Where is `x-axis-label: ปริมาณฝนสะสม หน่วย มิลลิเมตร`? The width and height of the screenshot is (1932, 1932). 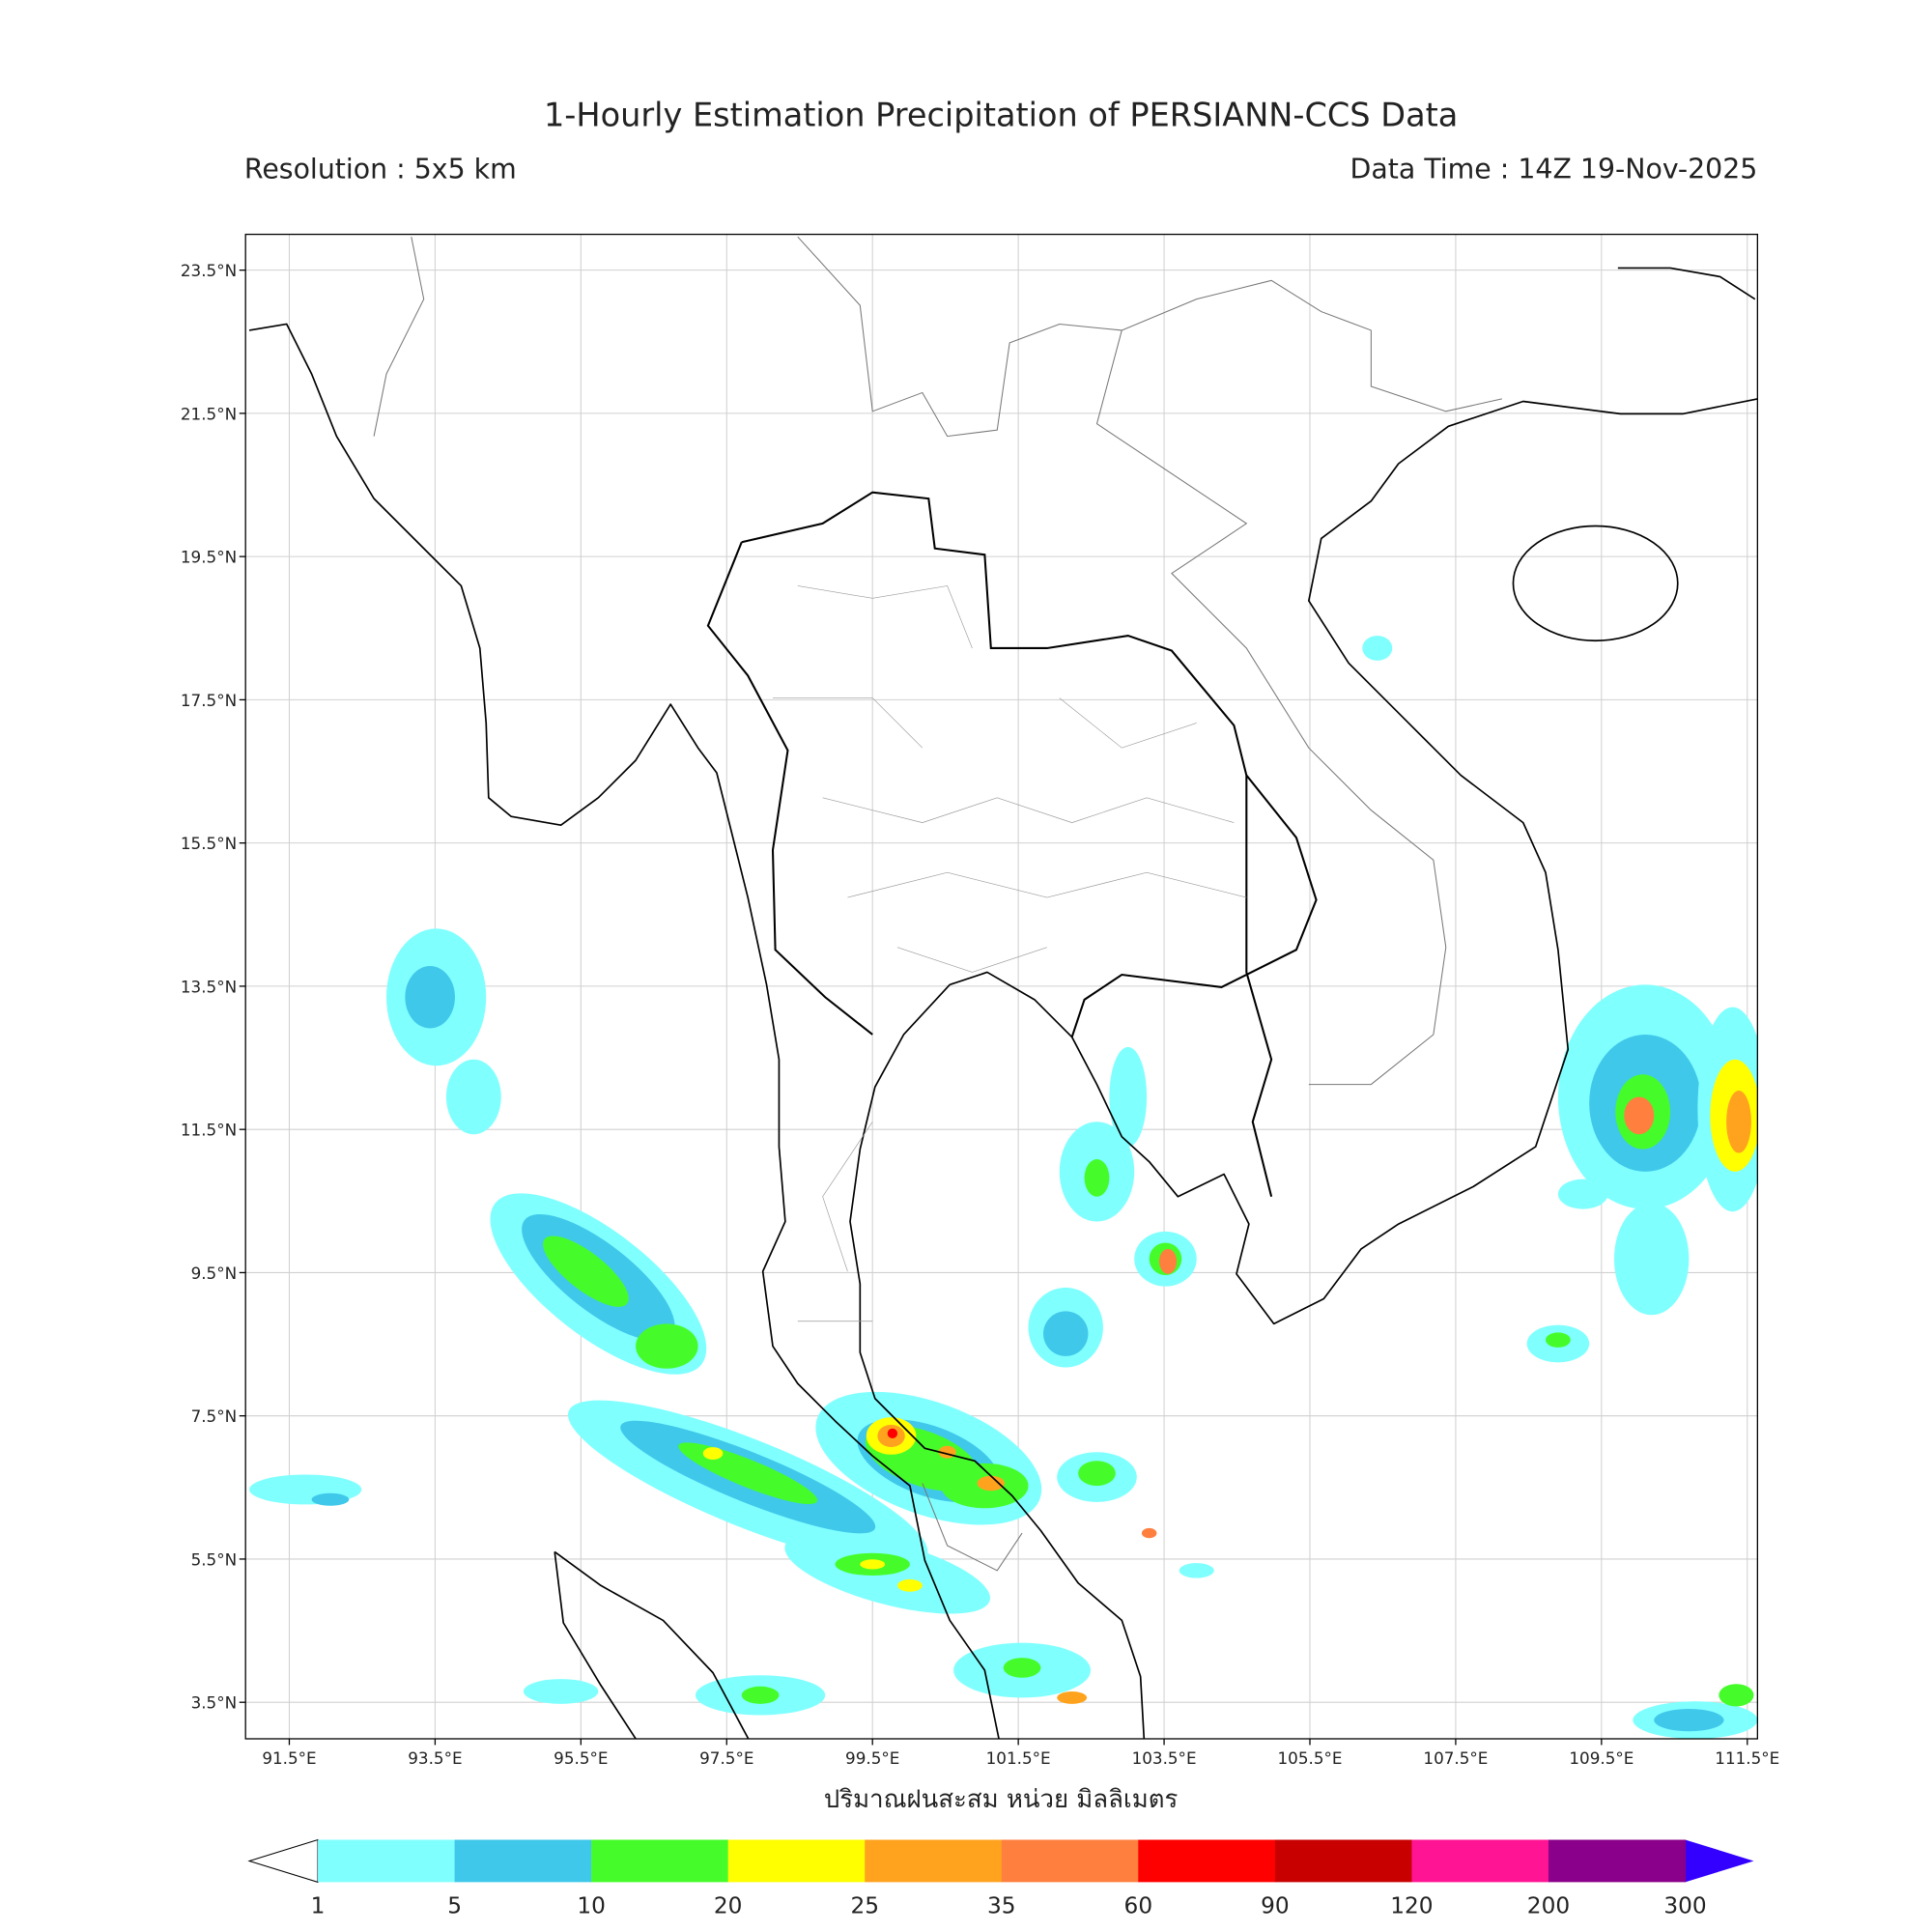 x-axis-label: ปริมาณฝนสะสม หน่วย มิลลิเมตร is located at coordinates (1002, 1799).